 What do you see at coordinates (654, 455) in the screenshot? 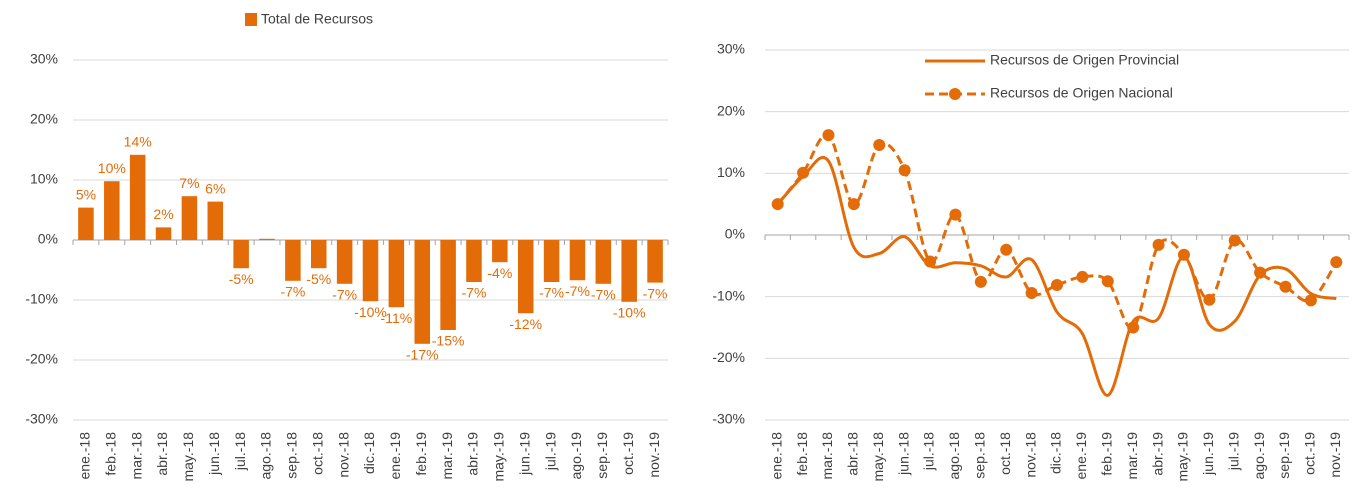
I see `x-tick-label: nov.-19` at bounding box center [654, 455].